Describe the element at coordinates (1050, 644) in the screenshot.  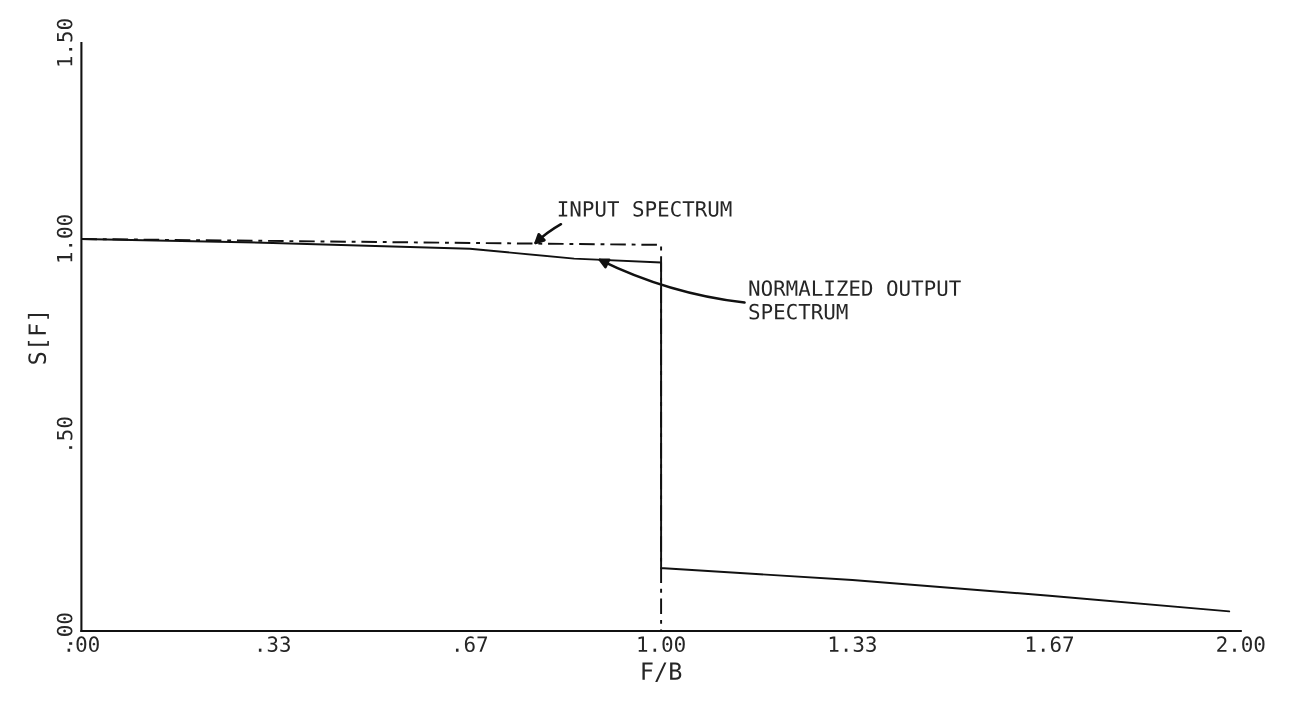
I see `x-tick-label: 1.67` at that location.